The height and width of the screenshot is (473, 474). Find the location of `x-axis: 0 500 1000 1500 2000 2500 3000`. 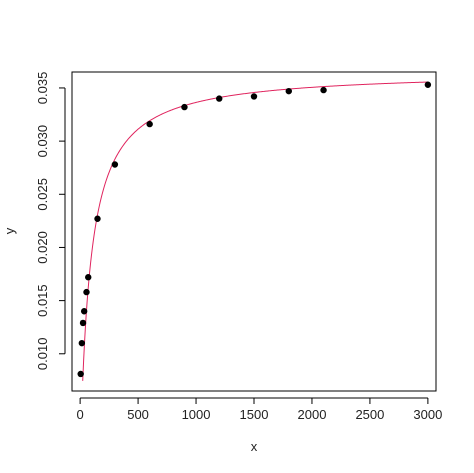

x-axis: 0 500 1000 1500 2000 2500 3000 is located at coordinates (259, 409).